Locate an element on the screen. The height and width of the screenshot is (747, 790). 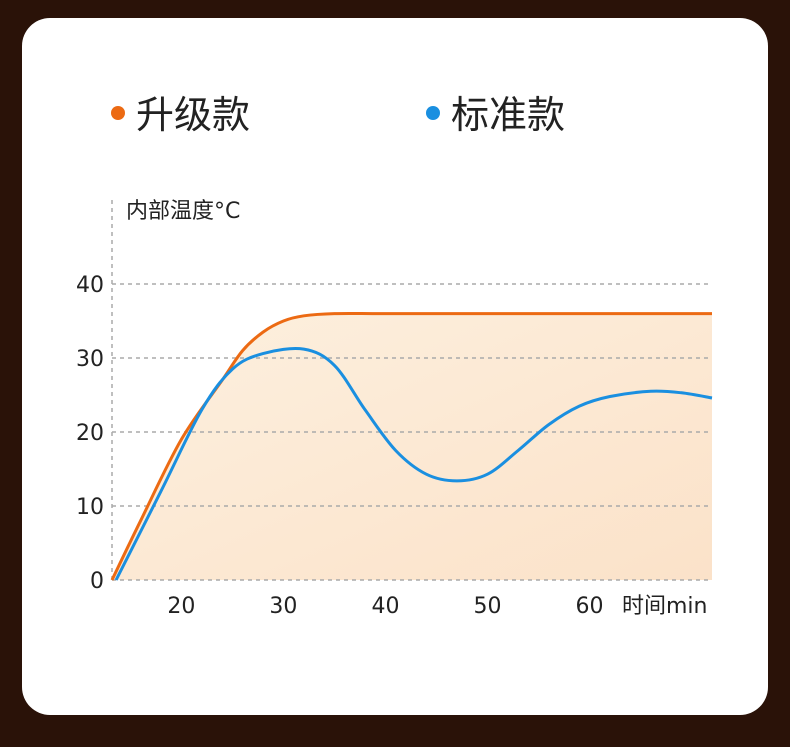
x-tick-label: 50 is located at coordinates (488, 606).